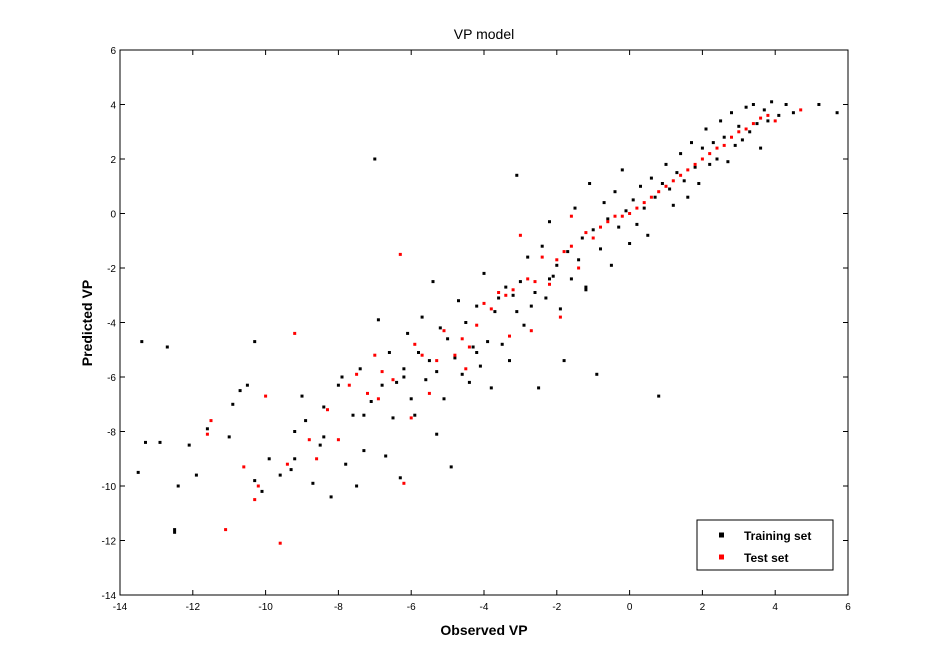 This screenshot has width=937, height=668. What do you see at coordinates (338, 607) in the screenshot?
I see `x-tick-label: -8` at bounding box center [338, 607].